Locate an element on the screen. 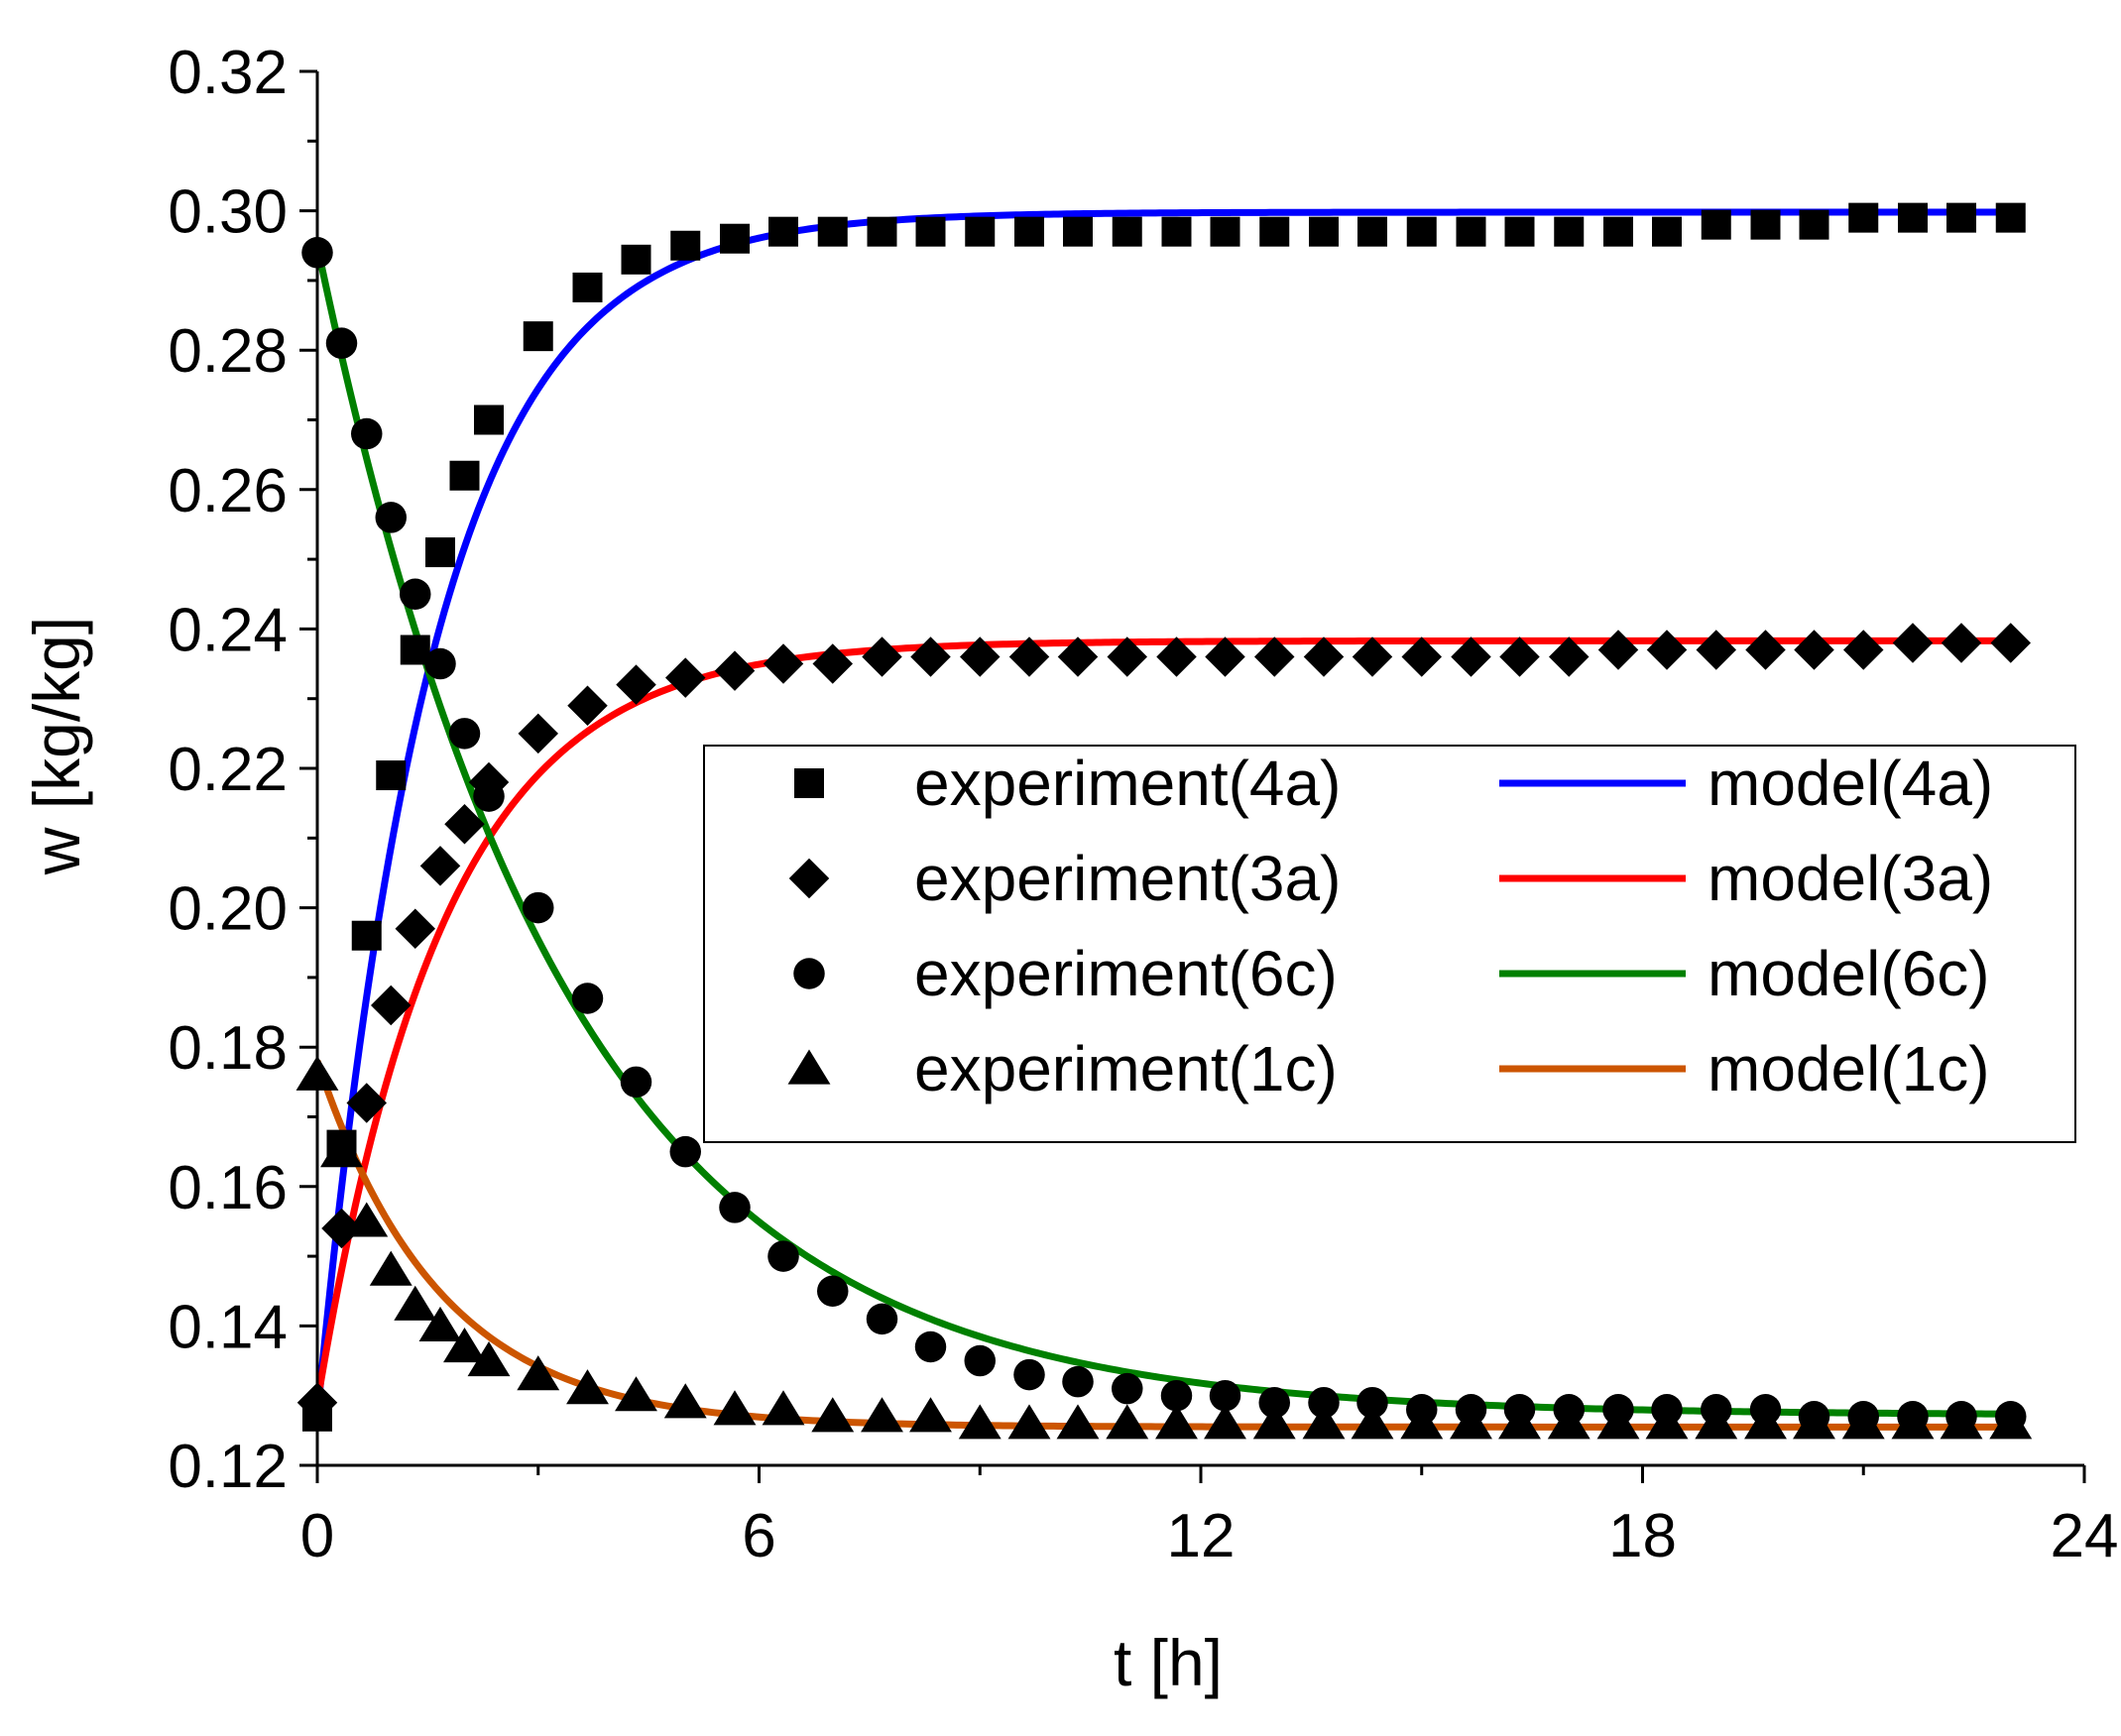 This screenshot has width=2121, height=1736. legend-label: model(1c) is located at coordinates (1849, 1068).